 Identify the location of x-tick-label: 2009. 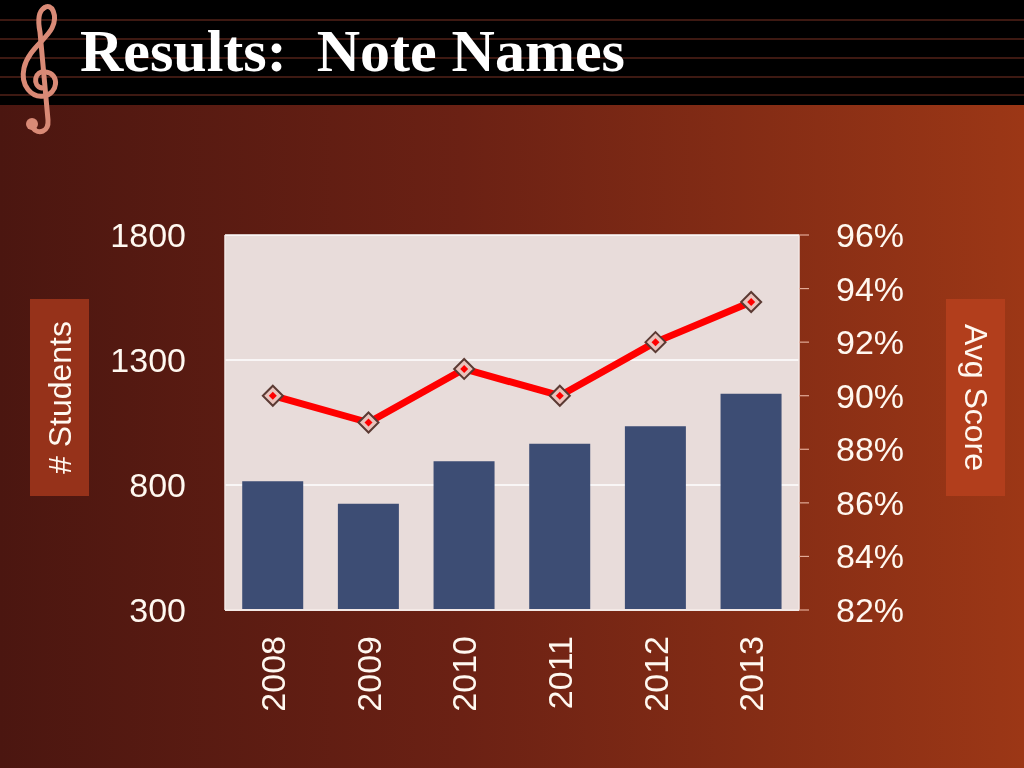
(368, 674).